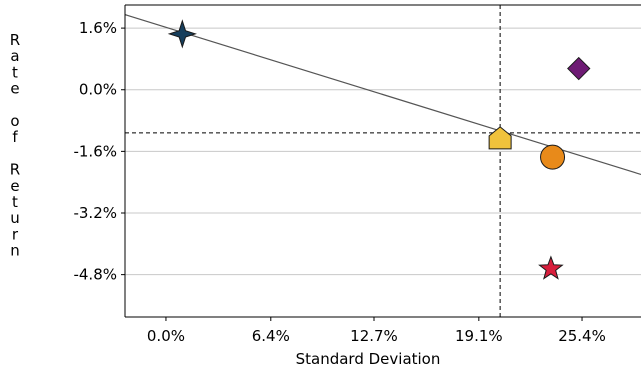  I want to click on y-axis-title-char: u, so click(15, 218).